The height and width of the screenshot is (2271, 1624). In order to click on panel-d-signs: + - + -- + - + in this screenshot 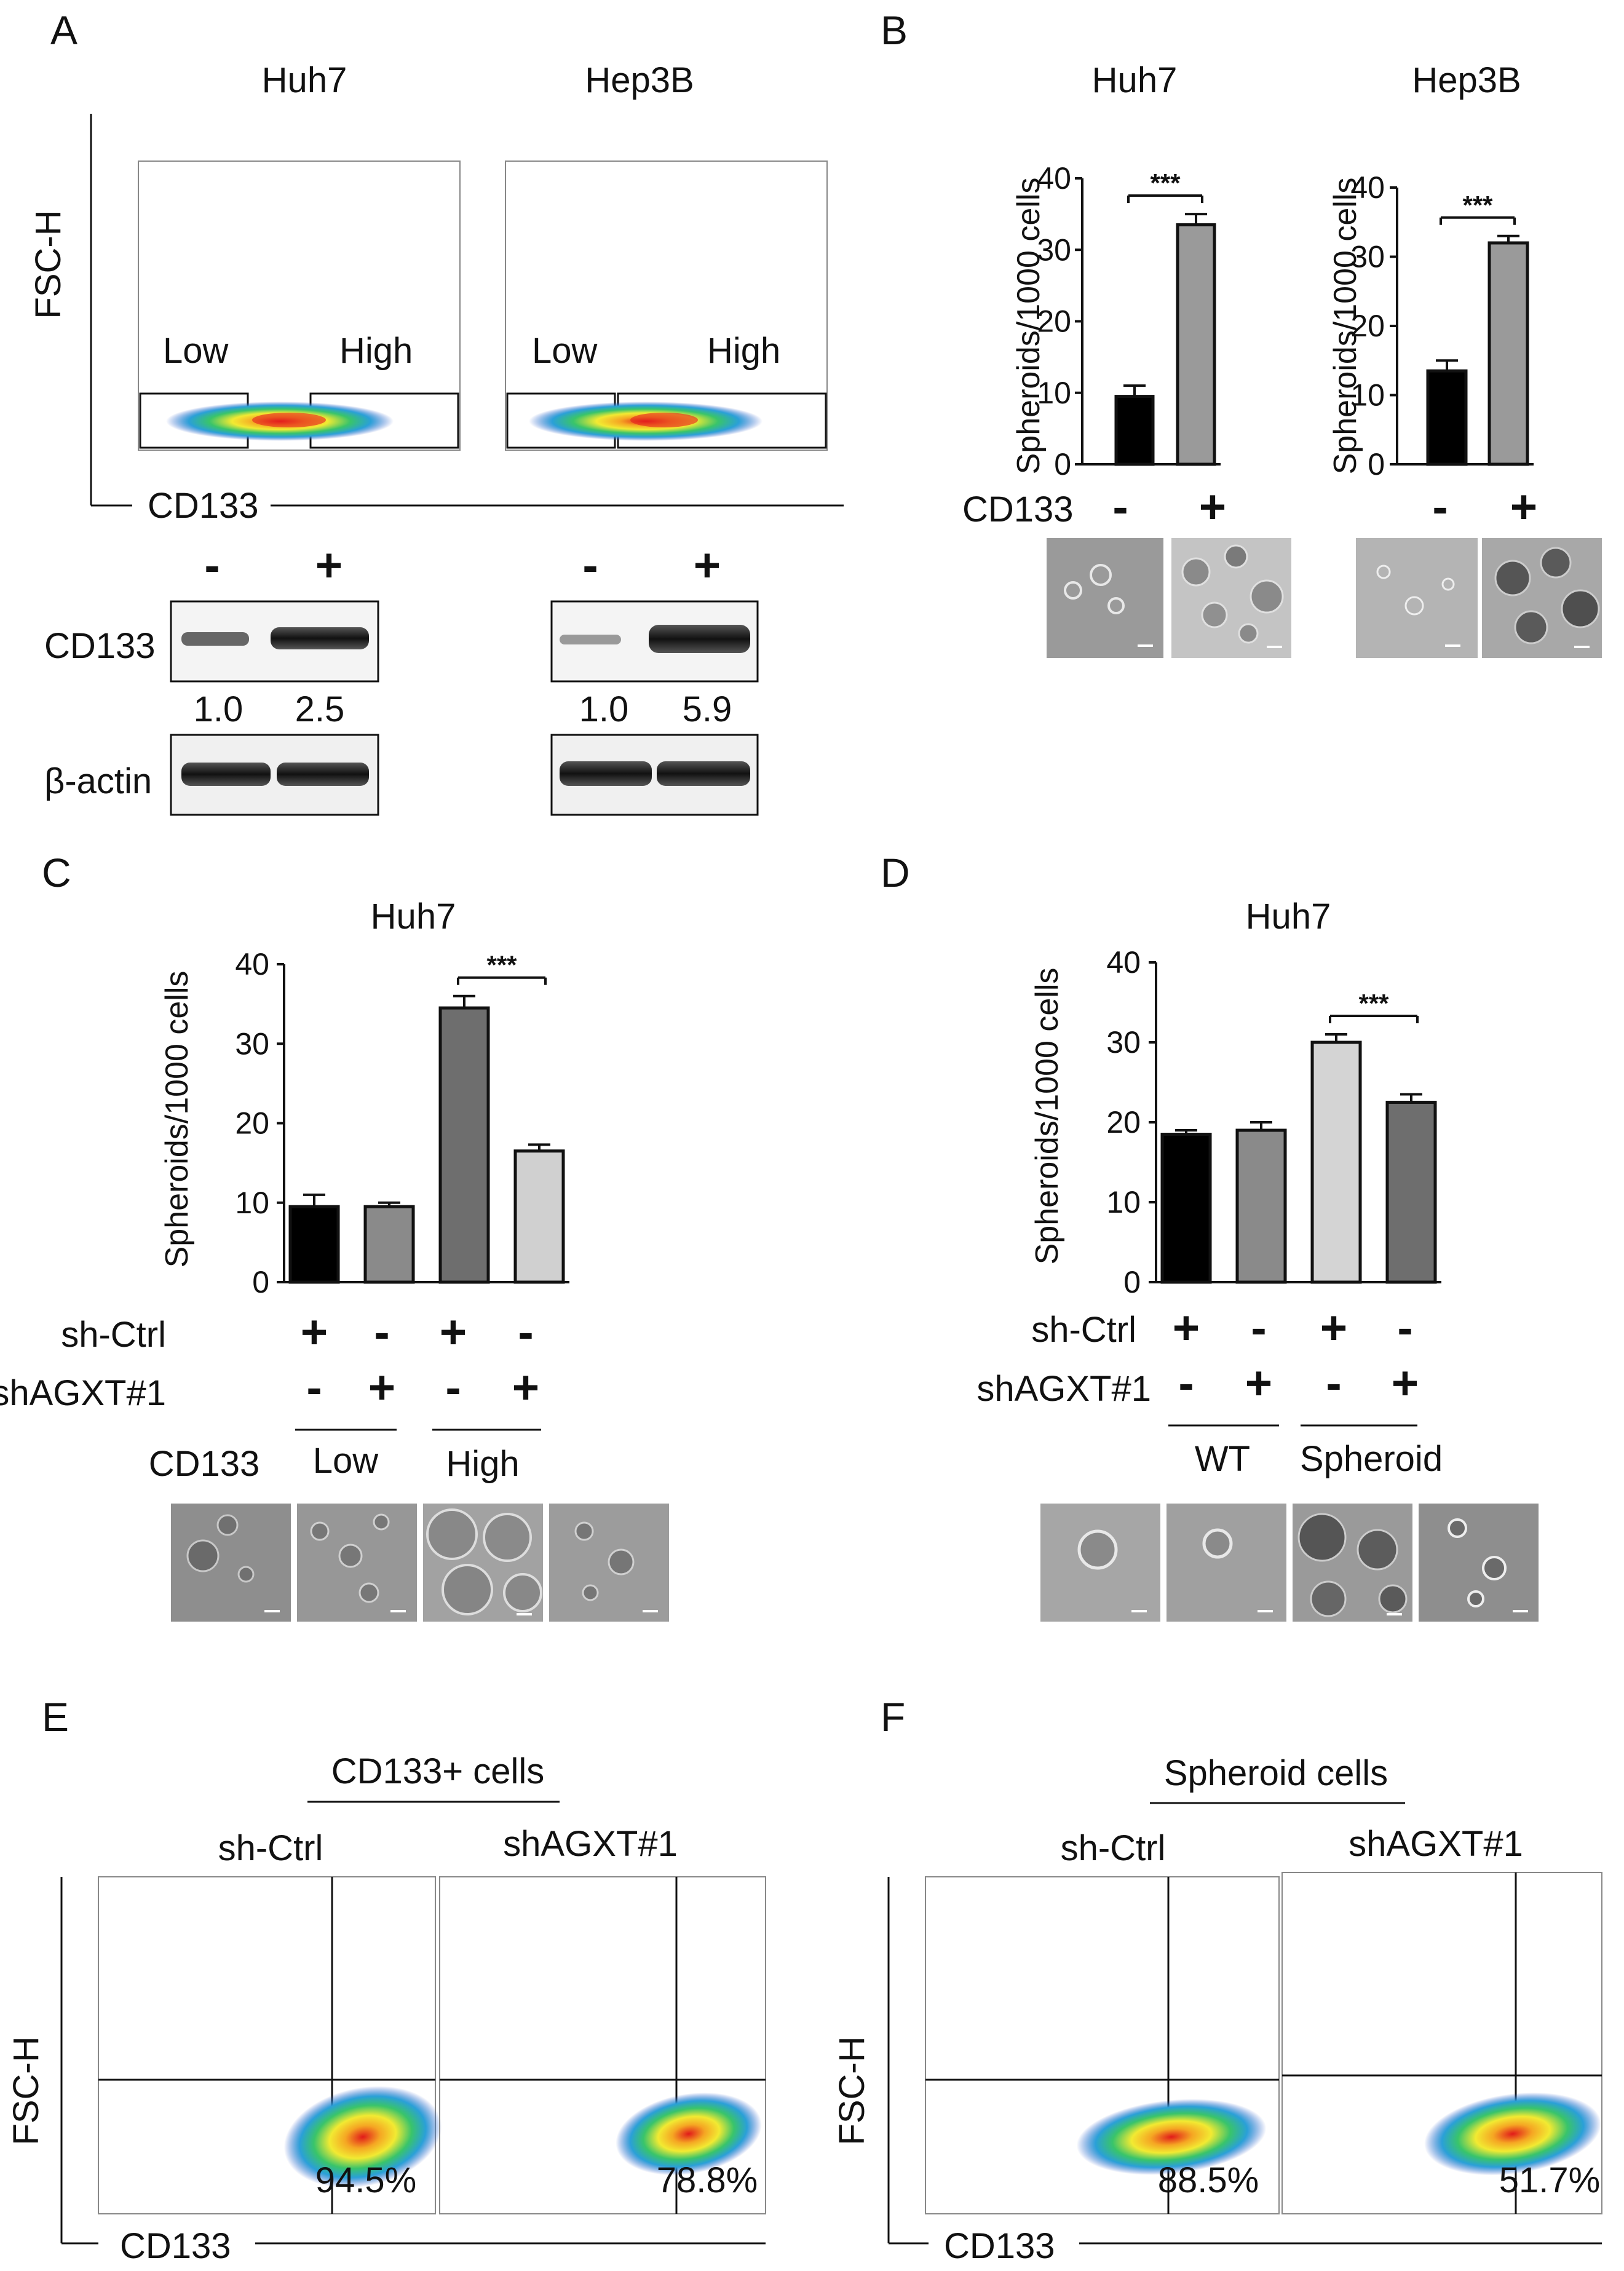, I will do `click(1296, 1355)`.